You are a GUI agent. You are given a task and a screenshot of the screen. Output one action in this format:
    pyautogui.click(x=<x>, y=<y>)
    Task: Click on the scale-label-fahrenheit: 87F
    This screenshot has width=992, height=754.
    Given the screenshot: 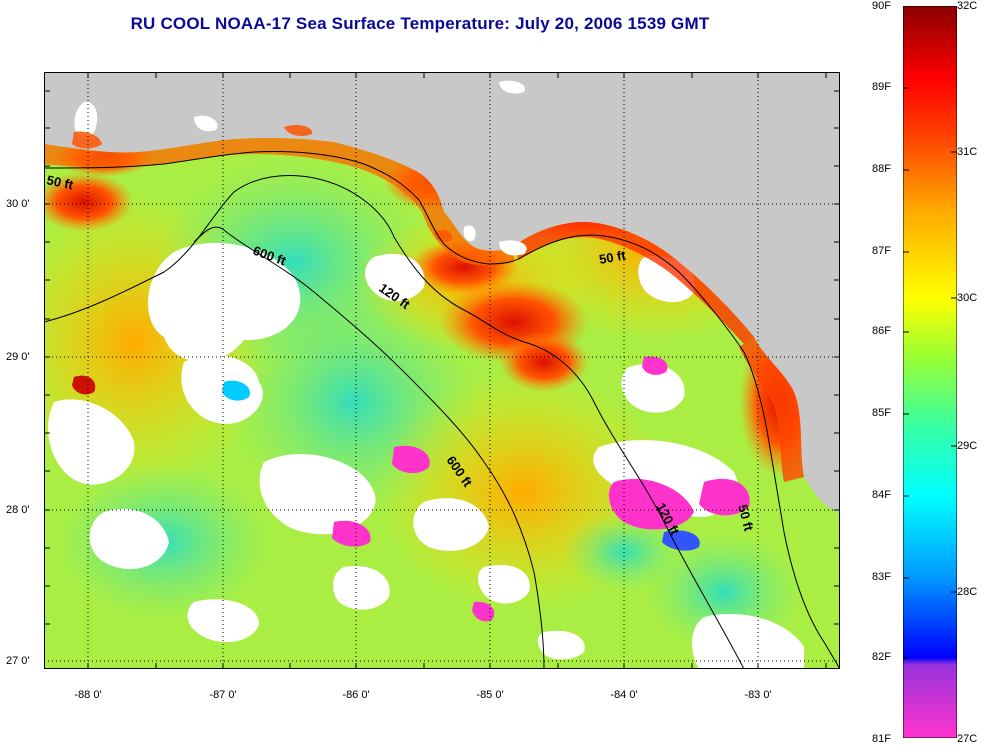 What is the action you would take?
    pyautogui.click(x=881, y=251)
    